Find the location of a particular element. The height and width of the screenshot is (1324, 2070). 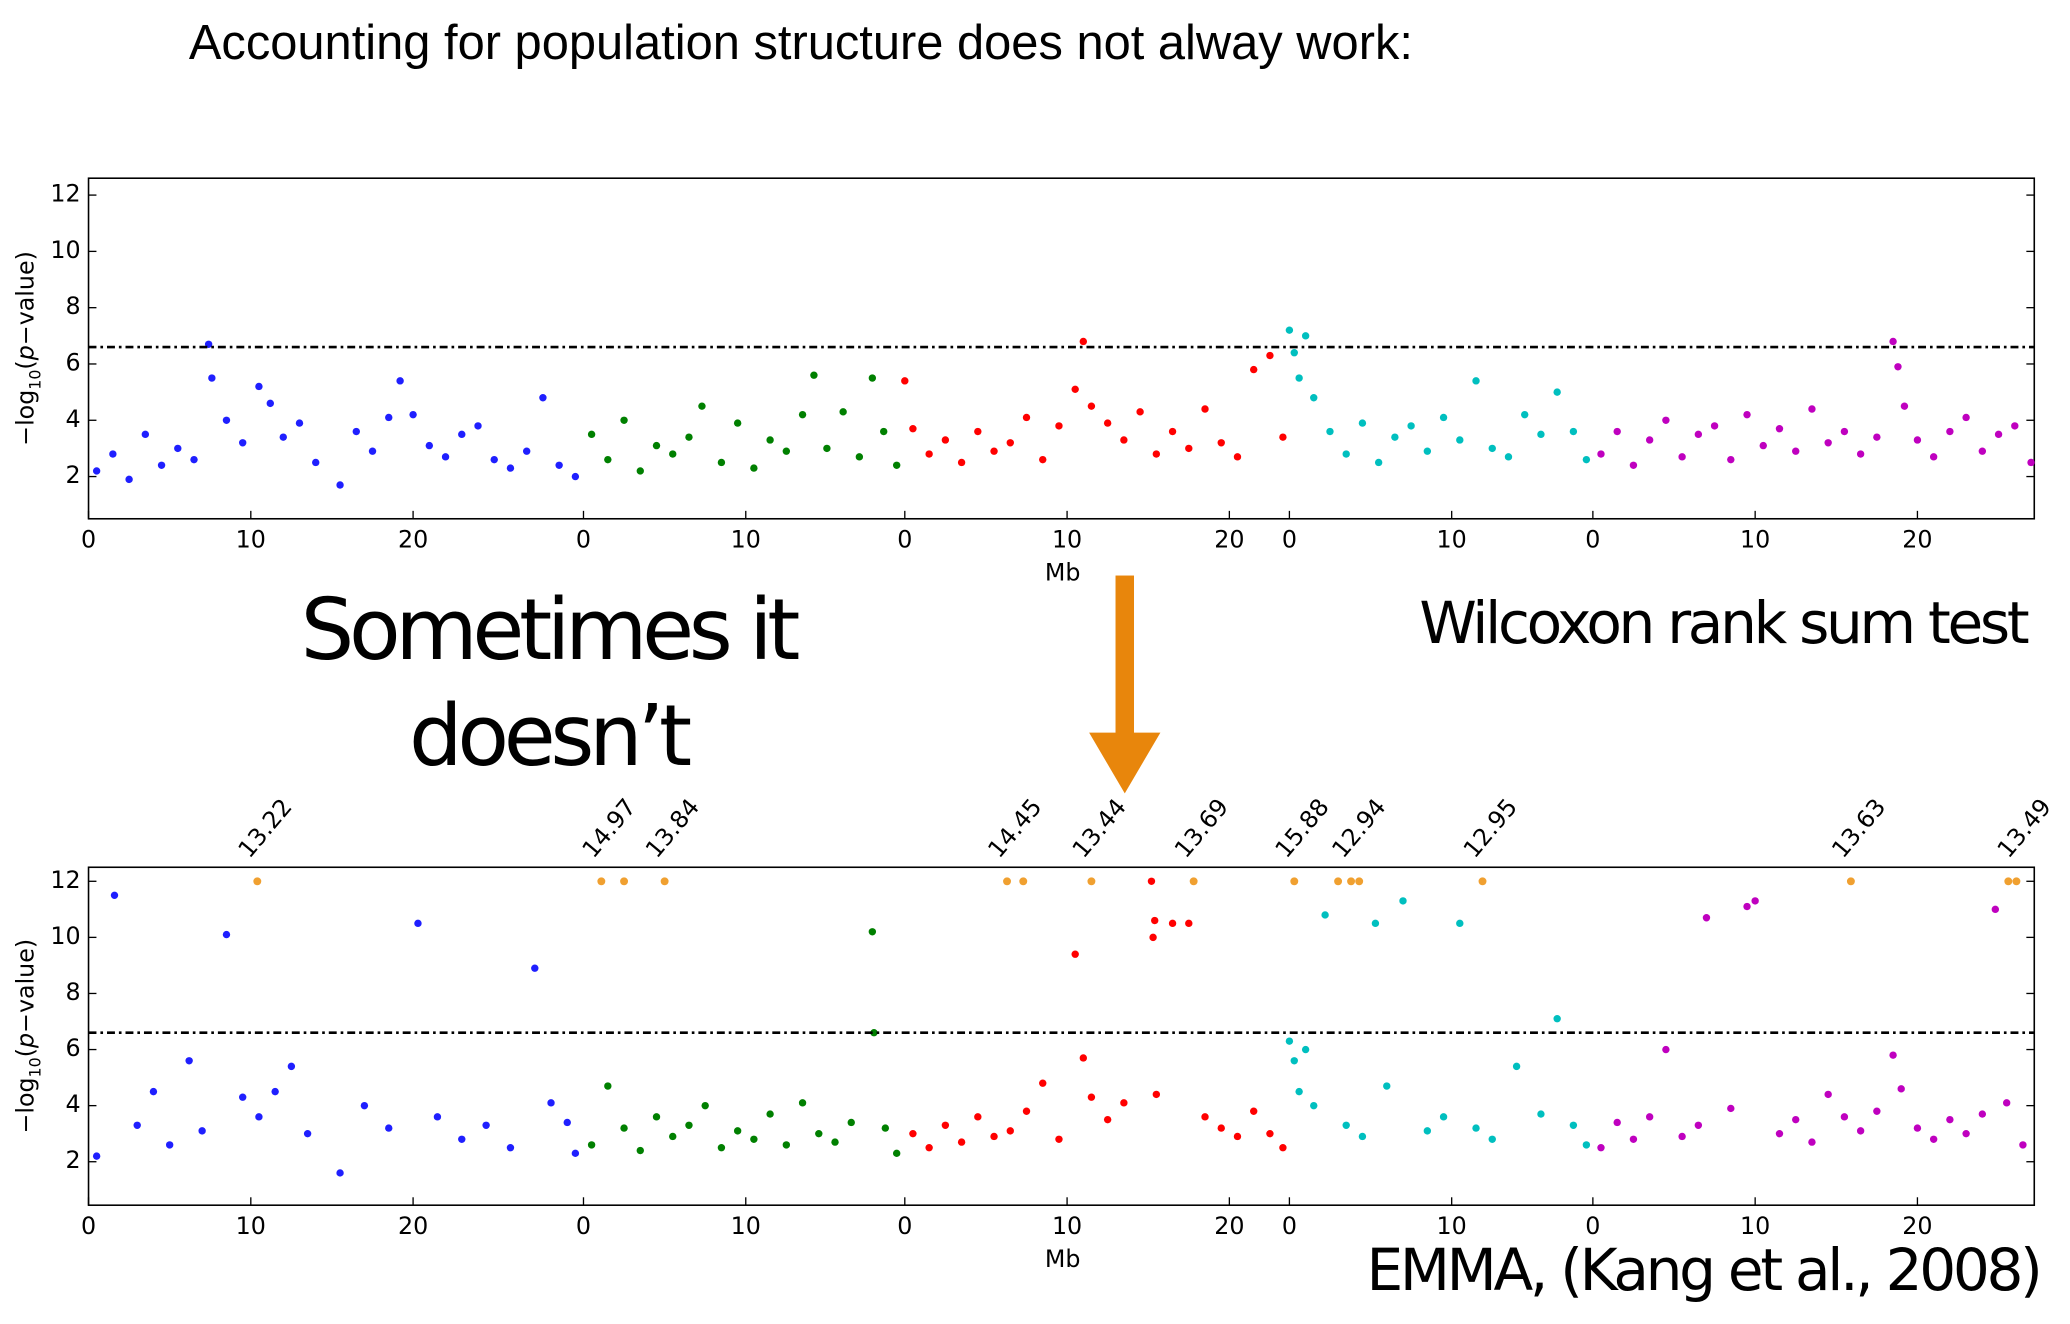

y-tick-label: 12 is located at coordinates (65, 194).